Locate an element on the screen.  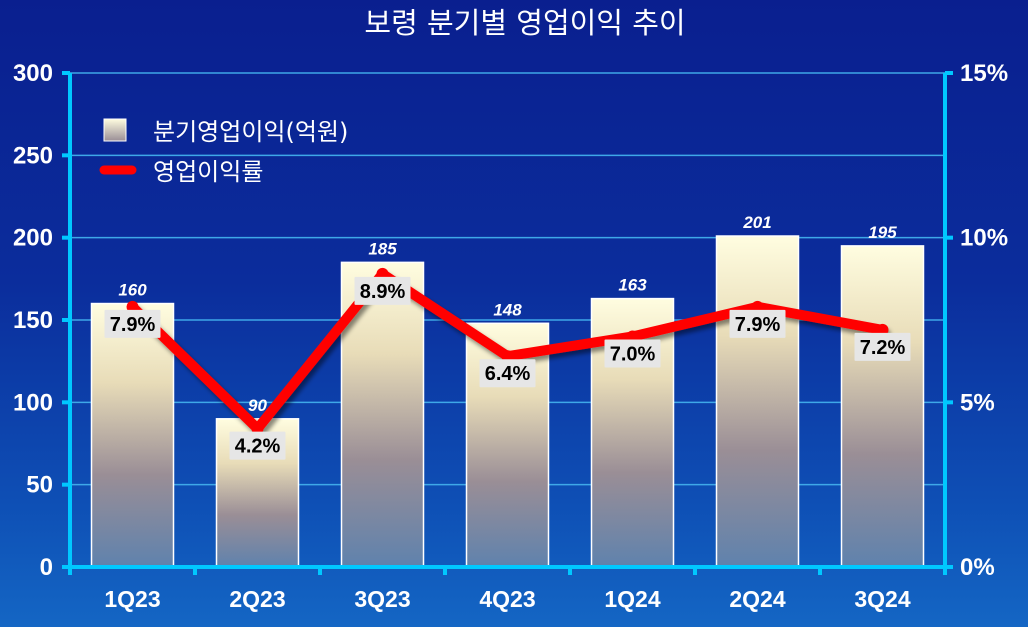
right-tick-label: 10% is located at coordinates (984, 238).